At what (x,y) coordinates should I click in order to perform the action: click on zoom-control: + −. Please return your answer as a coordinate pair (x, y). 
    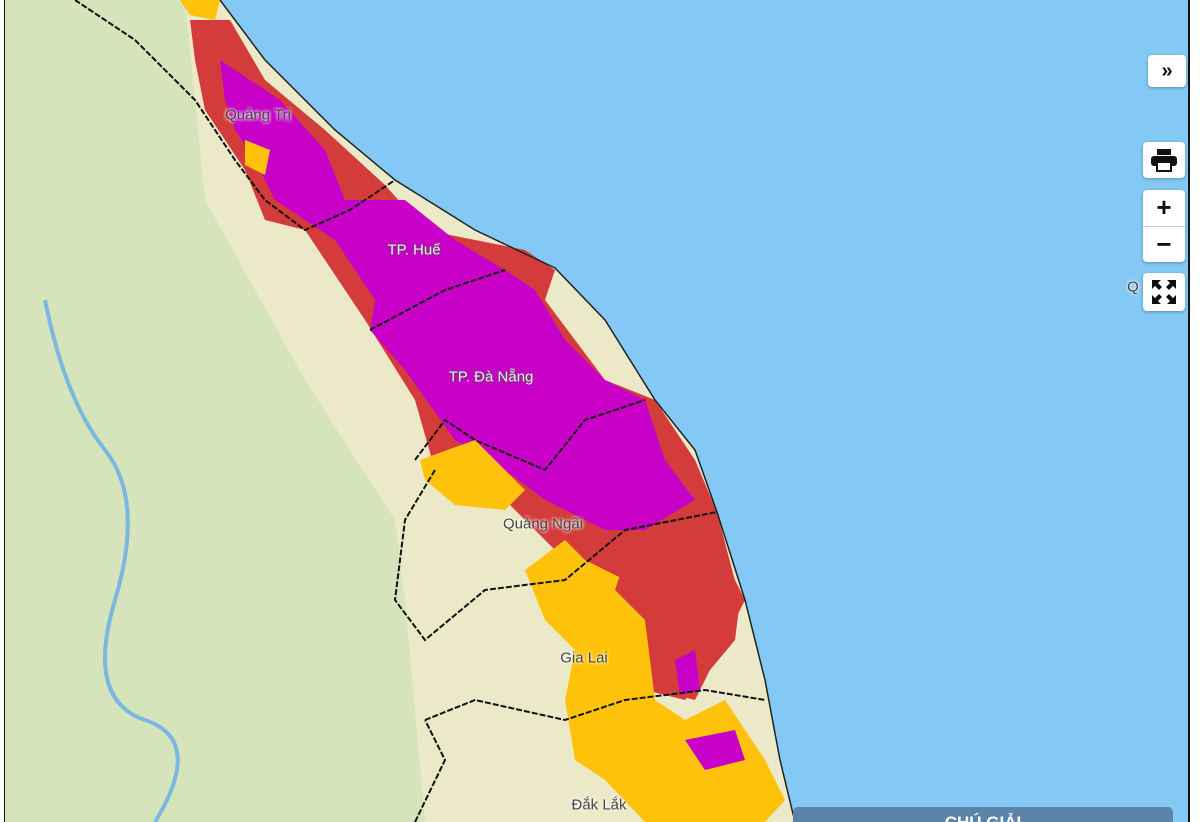
    Looking at the image, I should click on (1164, 226).